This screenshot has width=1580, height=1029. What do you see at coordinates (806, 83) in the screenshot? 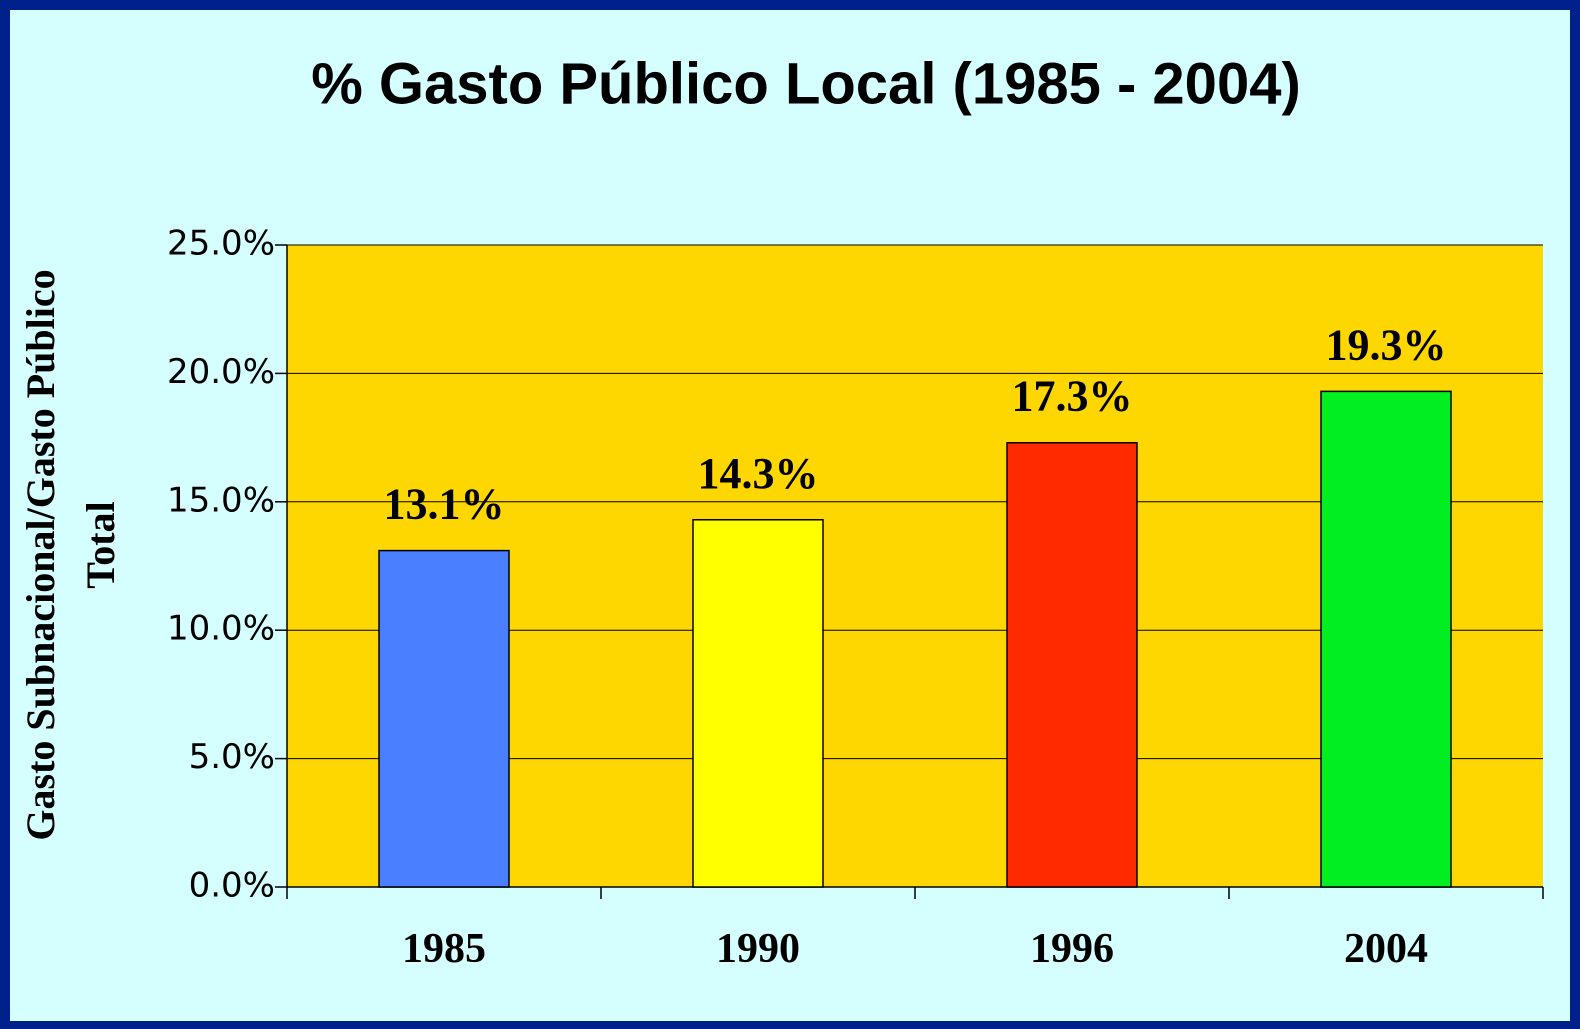
I see `chart-title: % Gasto Público Local (1985 - 2004)` at bounding box center [806, 83].